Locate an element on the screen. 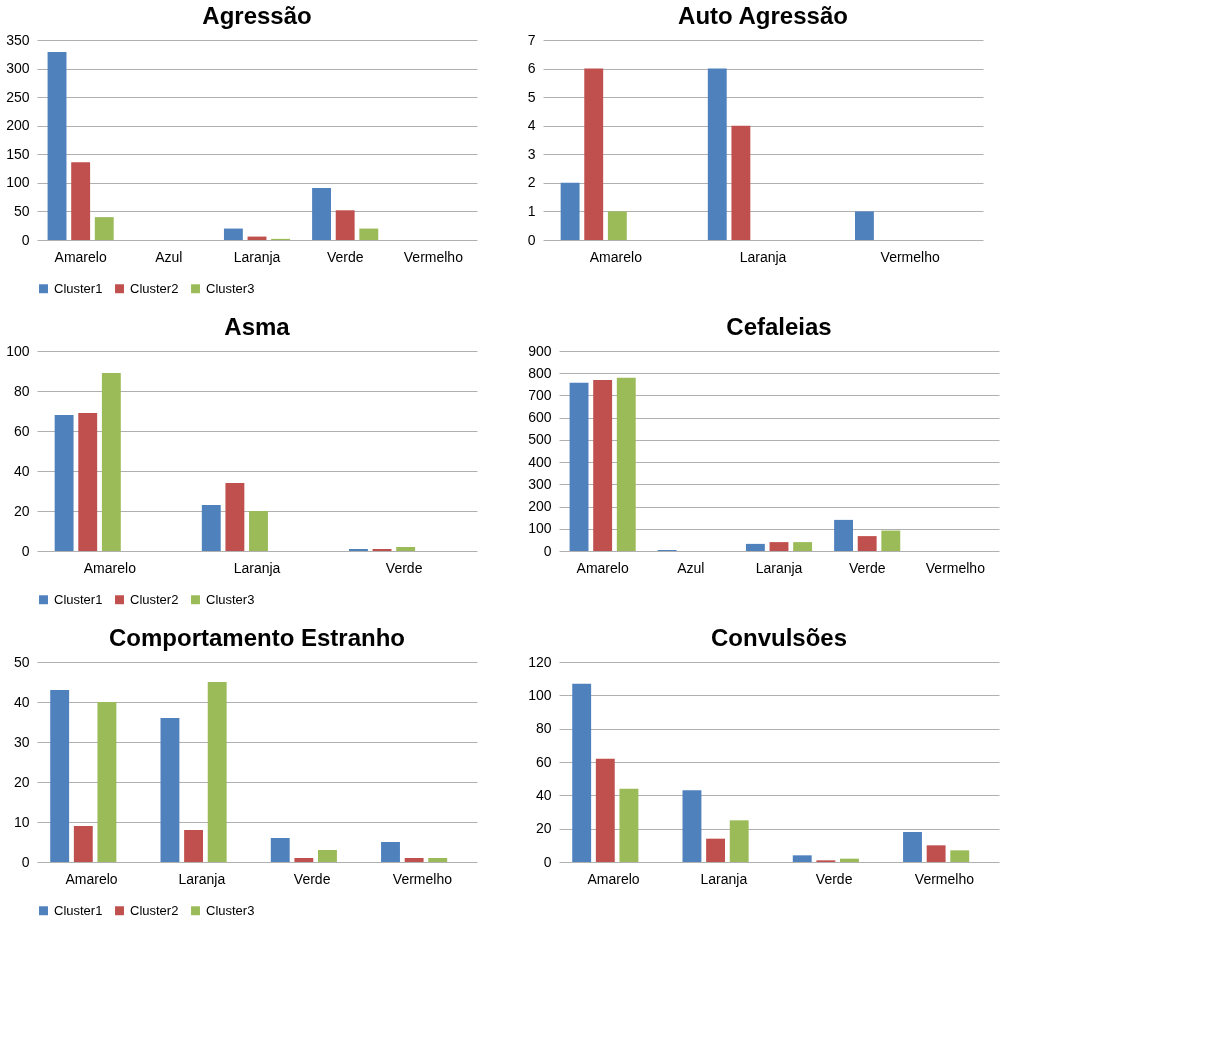 The width and height of the screenshot is (1215, 1064). y-tick-label: 7 is located at coordinates (531, 39).